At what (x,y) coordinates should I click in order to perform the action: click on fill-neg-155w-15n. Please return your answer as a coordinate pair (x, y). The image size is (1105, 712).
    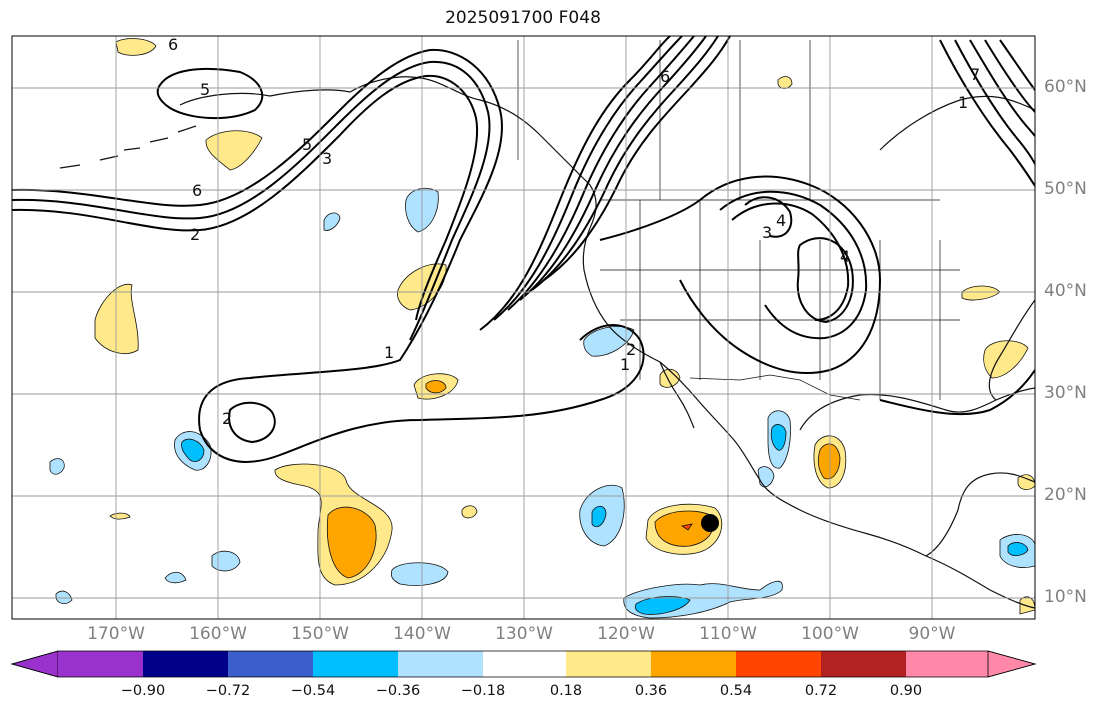
    Looking at the image, I should click on (226, 561).